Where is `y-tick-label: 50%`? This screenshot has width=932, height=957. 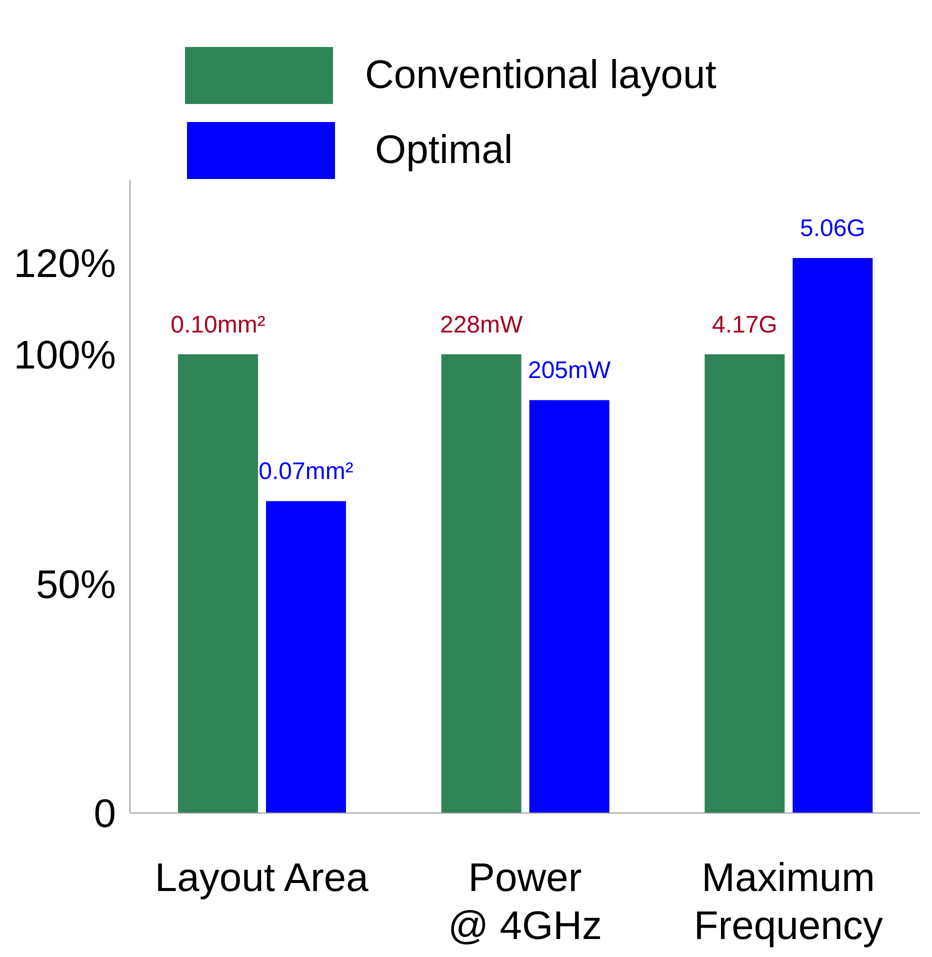 y-tick-label: 50% is located at coordinates (76, 584).